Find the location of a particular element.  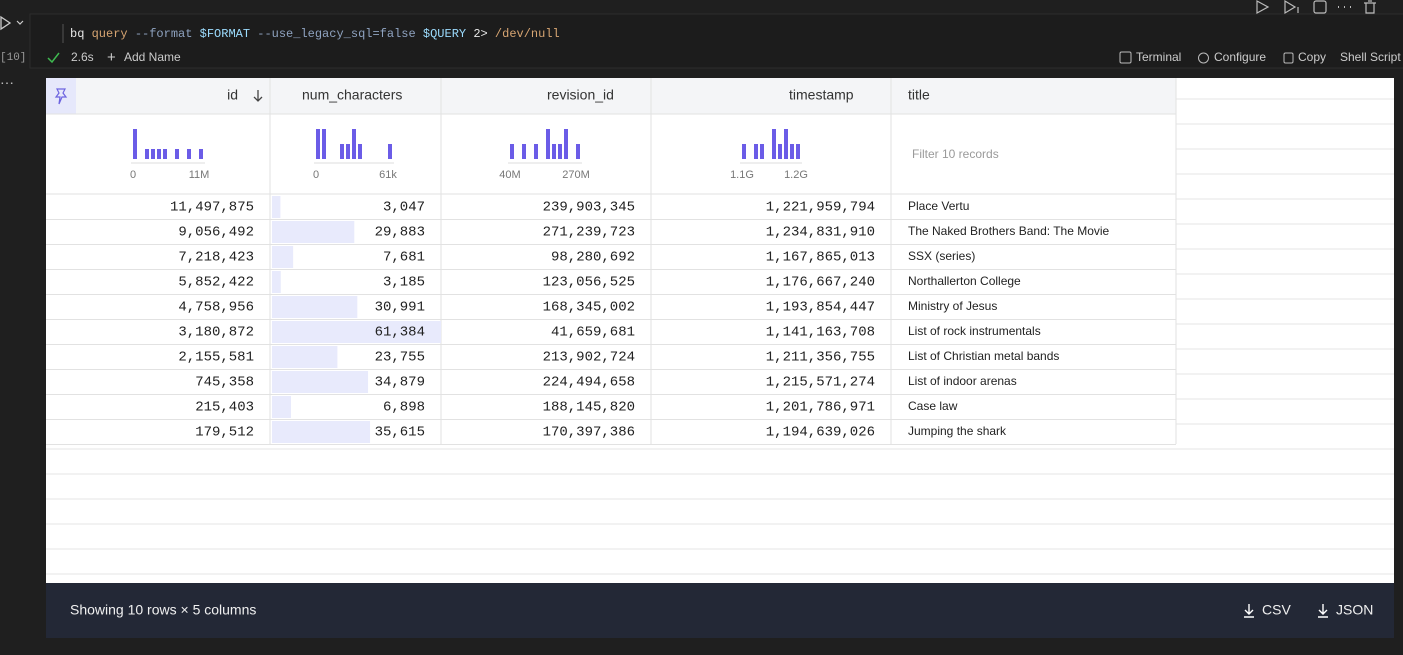

add-icon: + is located at coordinates (111, 57).